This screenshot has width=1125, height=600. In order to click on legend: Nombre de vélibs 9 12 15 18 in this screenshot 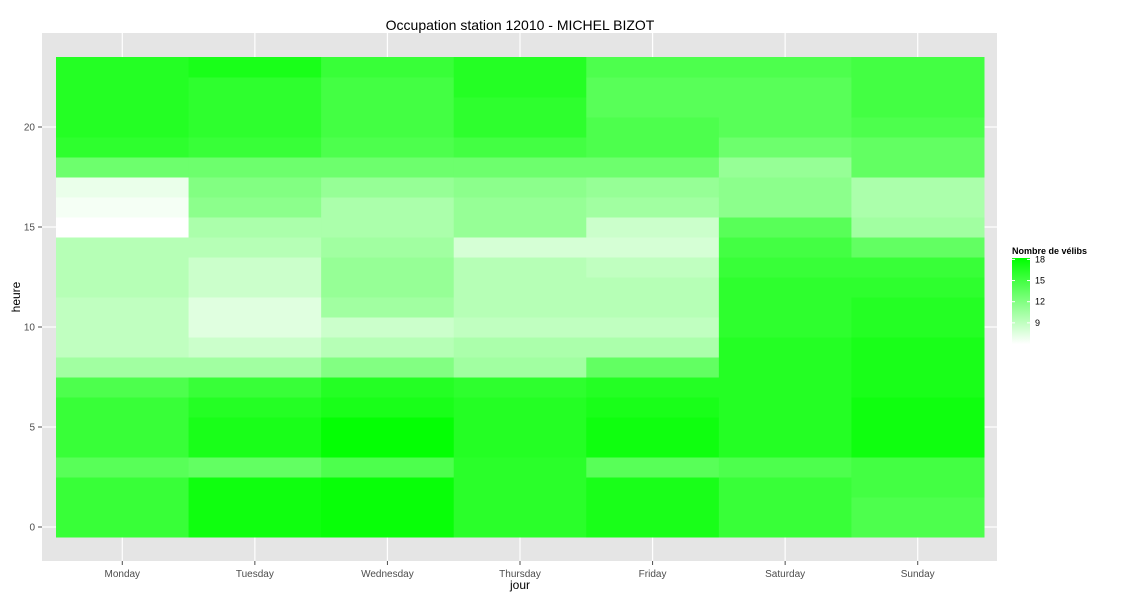, I will do `click(1049, 295)`.